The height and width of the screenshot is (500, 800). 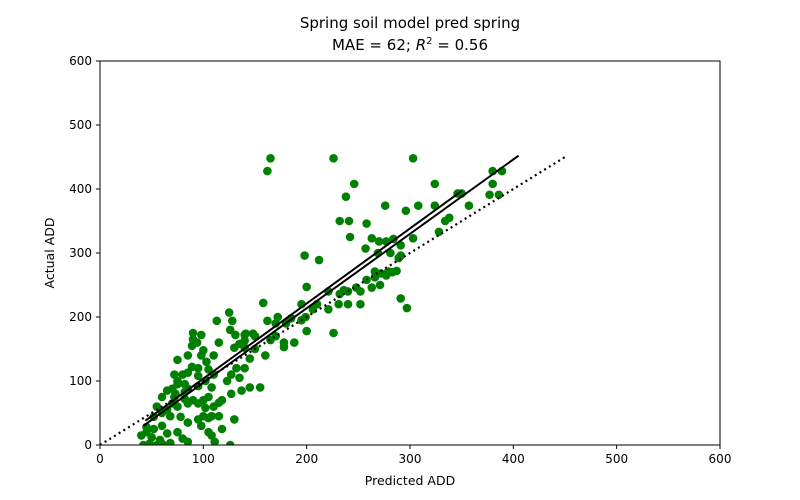 What do you see at coordinates (513, 459) in the screenshot?
I see `x-tick-label: 400` at bounding box center [513, 459].